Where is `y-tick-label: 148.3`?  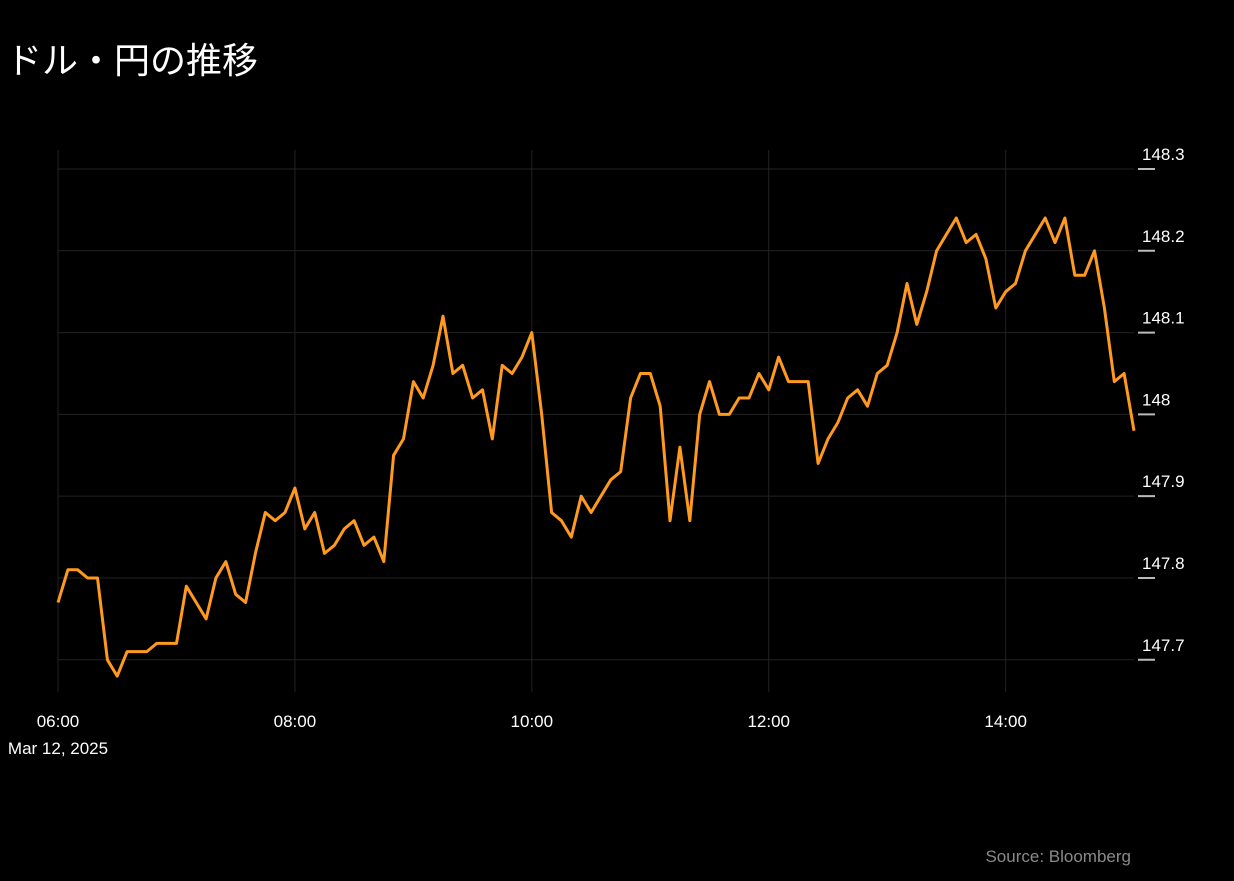 y-tick-label: 148.3 is located at coordinates (1163, 154).